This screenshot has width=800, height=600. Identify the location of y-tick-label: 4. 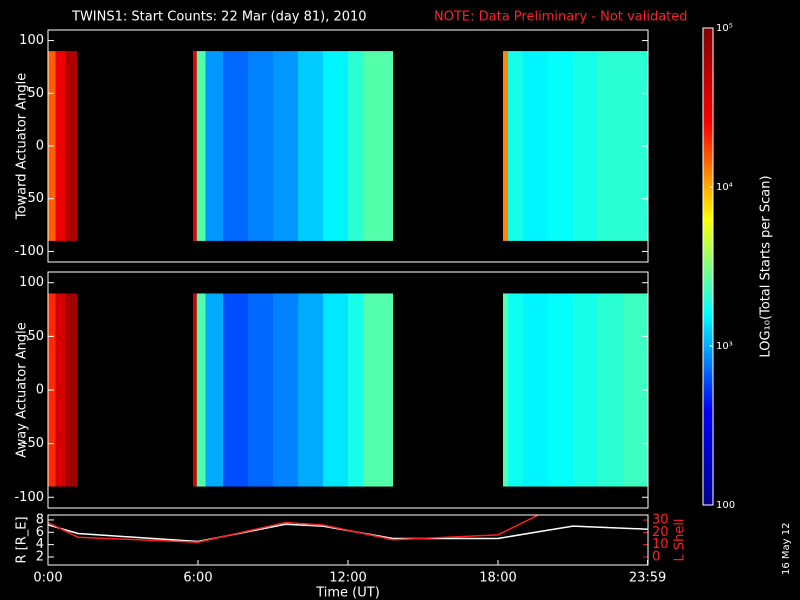
(40, 544).